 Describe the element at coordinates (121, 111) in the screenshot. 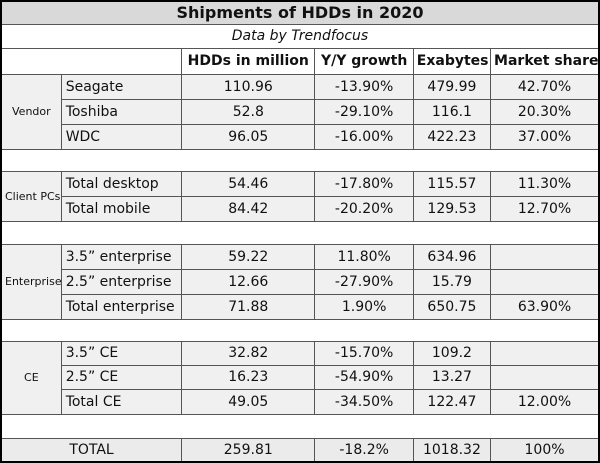

I see `row-label: Toshiba` at that location.